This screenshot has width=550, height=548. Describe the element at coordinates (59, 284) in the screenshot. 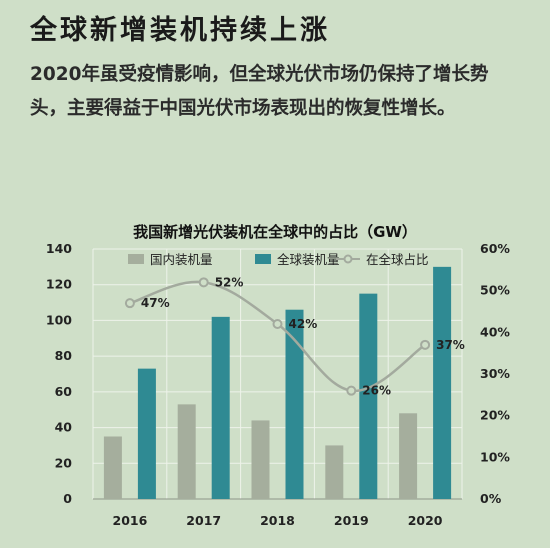

I see `y-tick-label: 120` at that location.